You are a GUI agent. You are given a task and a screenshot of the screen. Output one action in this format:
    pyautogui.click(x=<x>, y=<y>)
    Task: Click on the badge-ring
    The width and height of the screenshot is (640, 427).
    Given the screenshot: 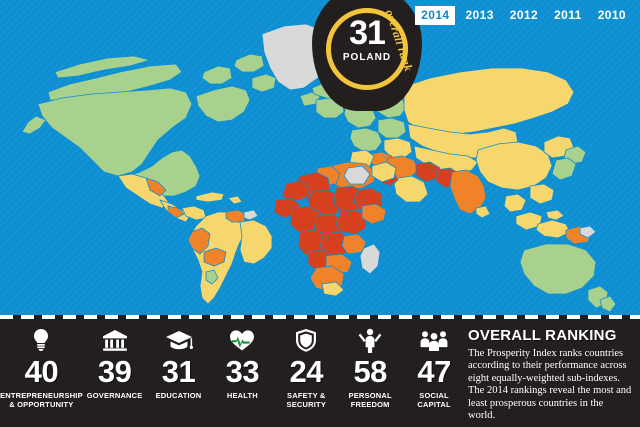 What is the action you would take?
    pyautogui.click(x=367, y=49)
    